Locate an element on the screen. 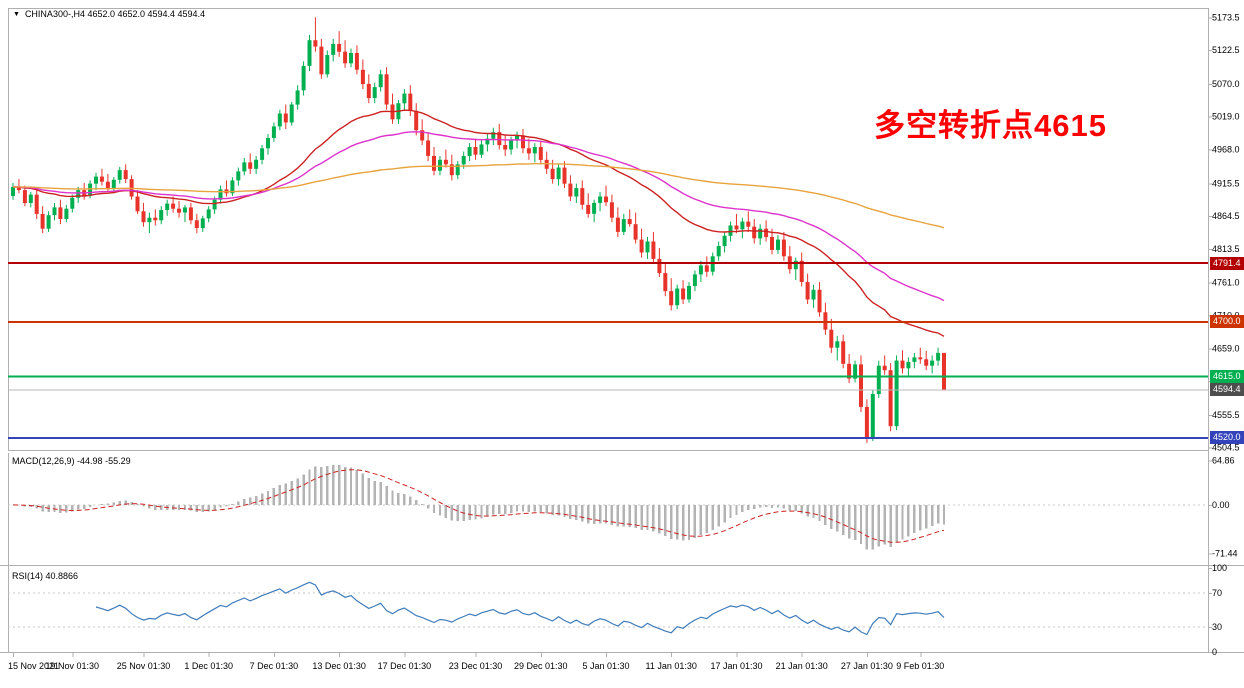 This screenshot has width=1244, height=688. svg-text: 5 Jan 01:30 is located at coordinates (605, 666).